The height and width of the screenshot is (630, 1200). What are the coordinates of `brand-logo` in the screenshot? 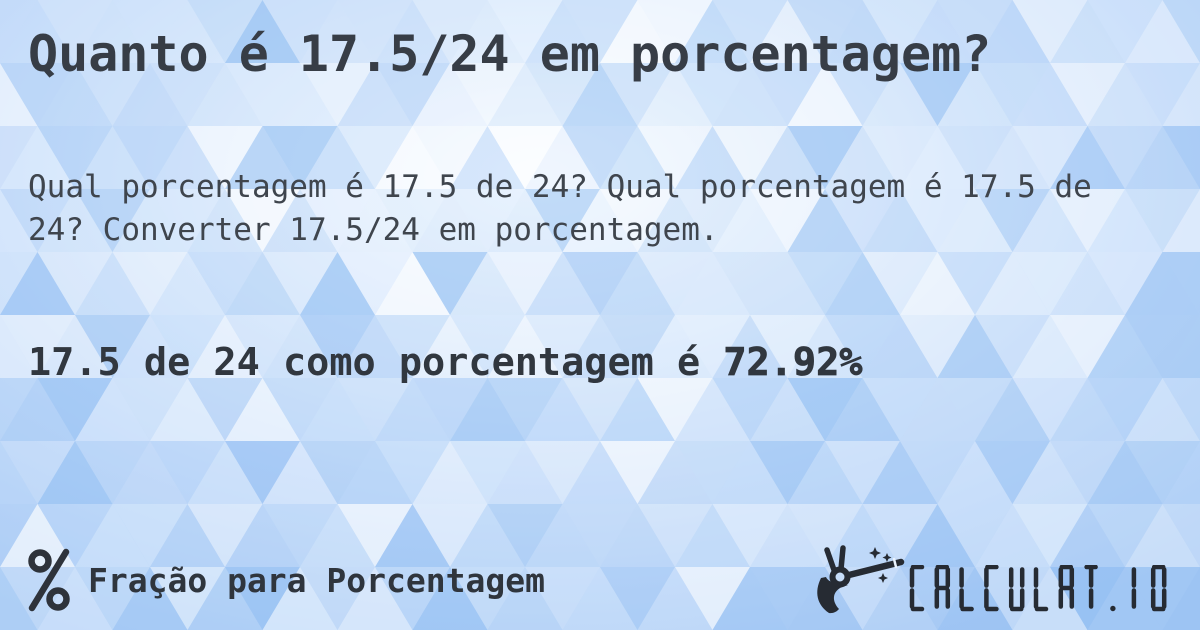 It's located at (990, 580).